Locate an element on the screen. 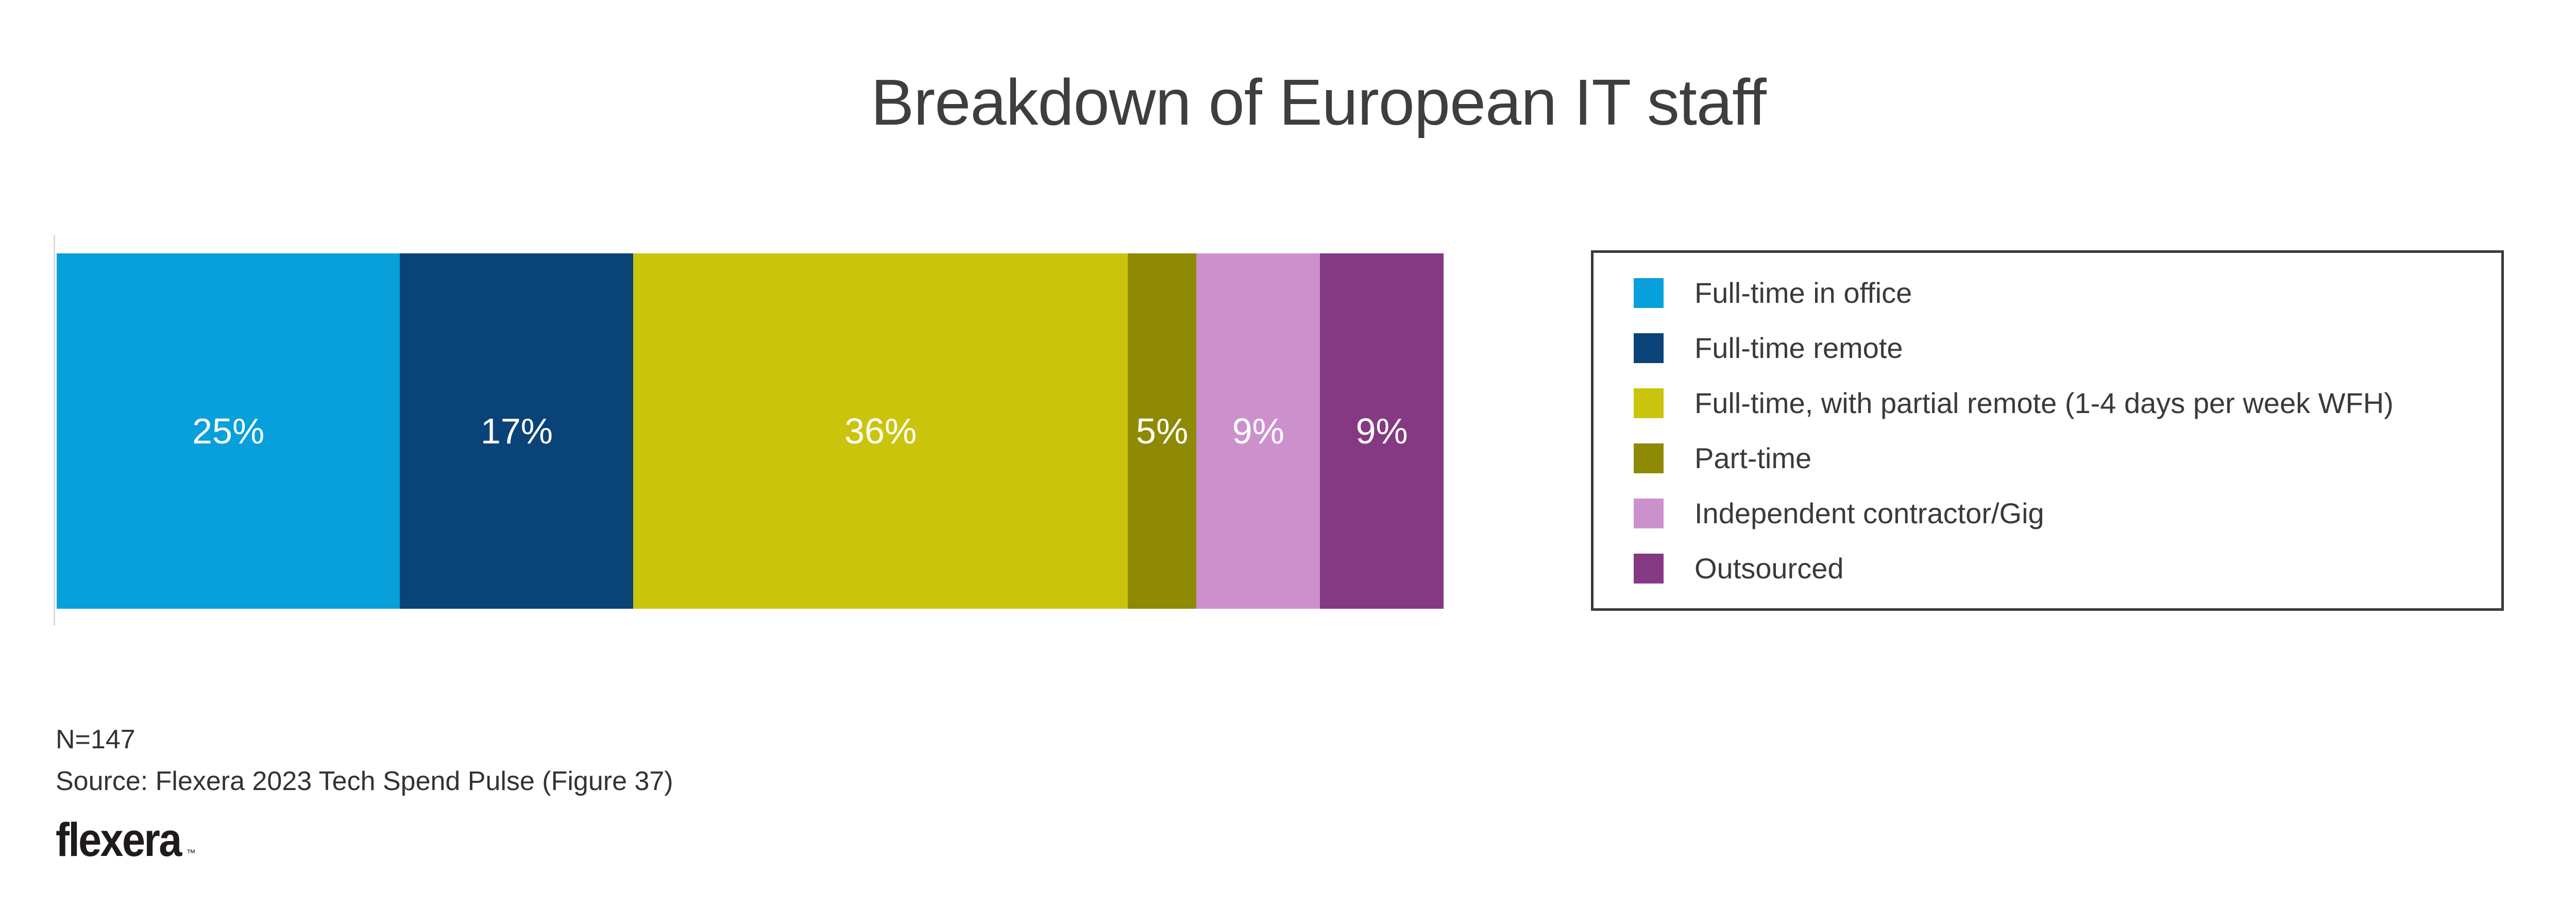 Image resolution: width=2576 pixels, height=909 pixels. flexera-logo: flexera ™ is located at coordinates (364, 840).